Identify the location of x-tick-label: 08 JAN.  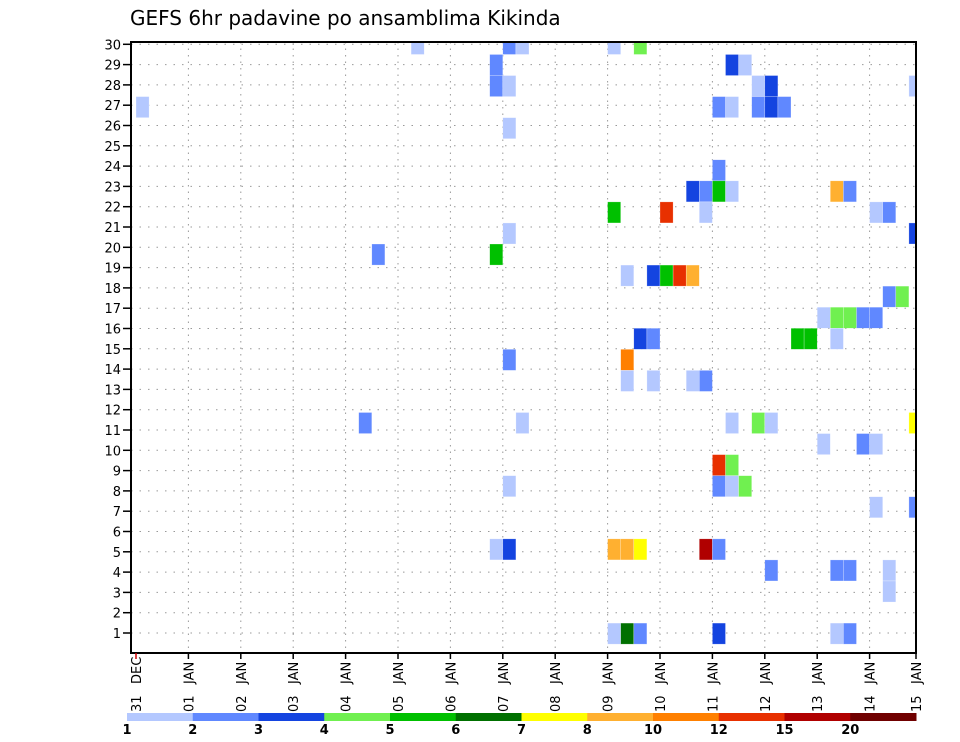
(556, 687).